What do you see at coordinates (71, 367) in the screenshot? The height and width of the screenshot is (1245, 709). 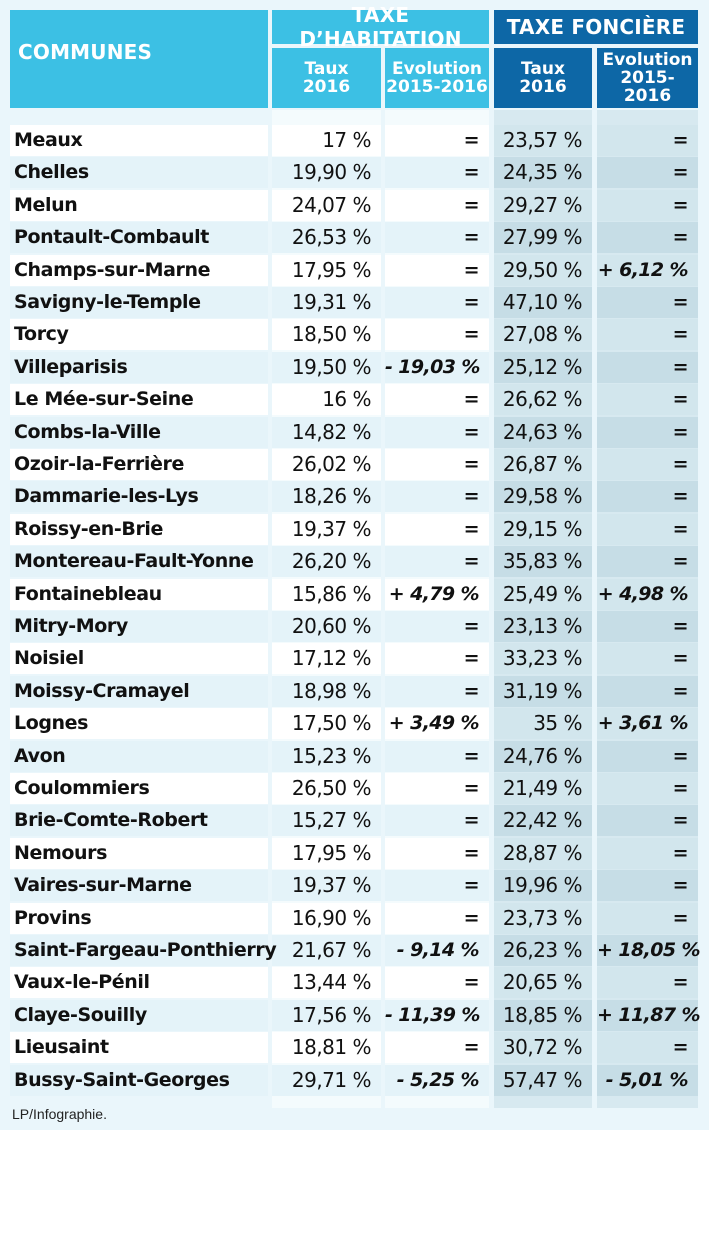 I see `commune-name: Villeparisis` at bounding box center [71, 367].